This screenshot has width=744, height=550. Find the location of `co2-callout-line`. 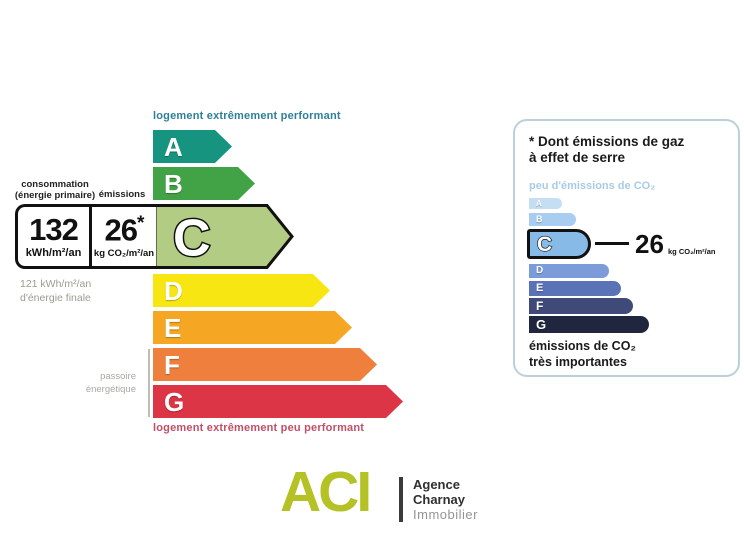

co2-callout-line is located at coordinates (612, 243).